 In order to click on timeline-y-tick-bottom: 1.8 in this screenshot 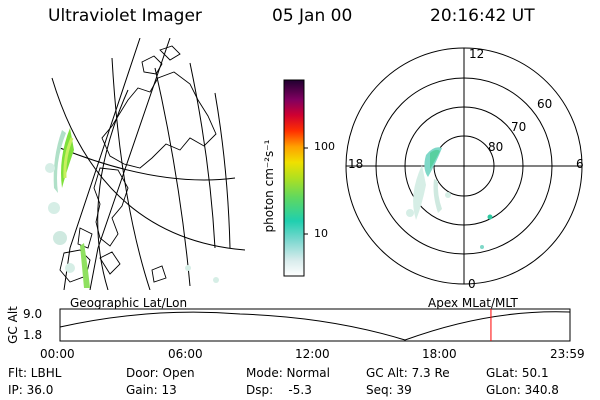, I will do `click(33, 335)`.